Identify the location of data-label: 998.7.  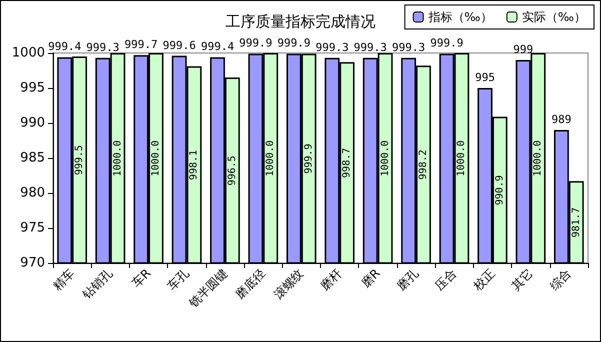
(347, 163).